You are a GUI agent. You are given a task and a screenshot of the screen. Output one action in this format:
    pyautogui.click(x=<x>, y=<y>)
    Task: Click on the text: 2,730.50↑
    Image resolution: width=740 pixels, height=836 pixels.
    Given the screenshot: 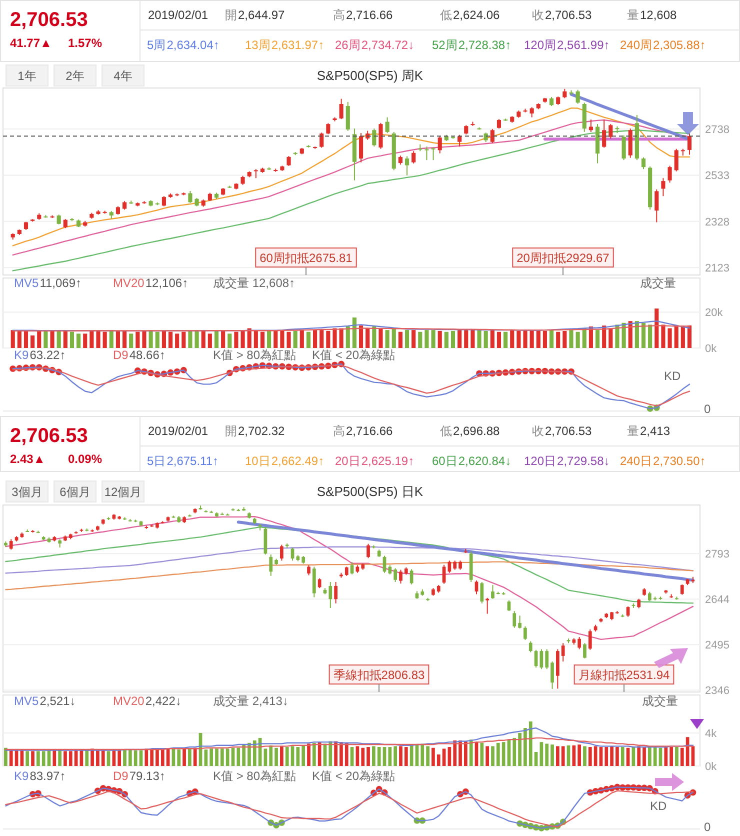 What is the action you would take?
    pyautogui.click(x=679, y=461)
    